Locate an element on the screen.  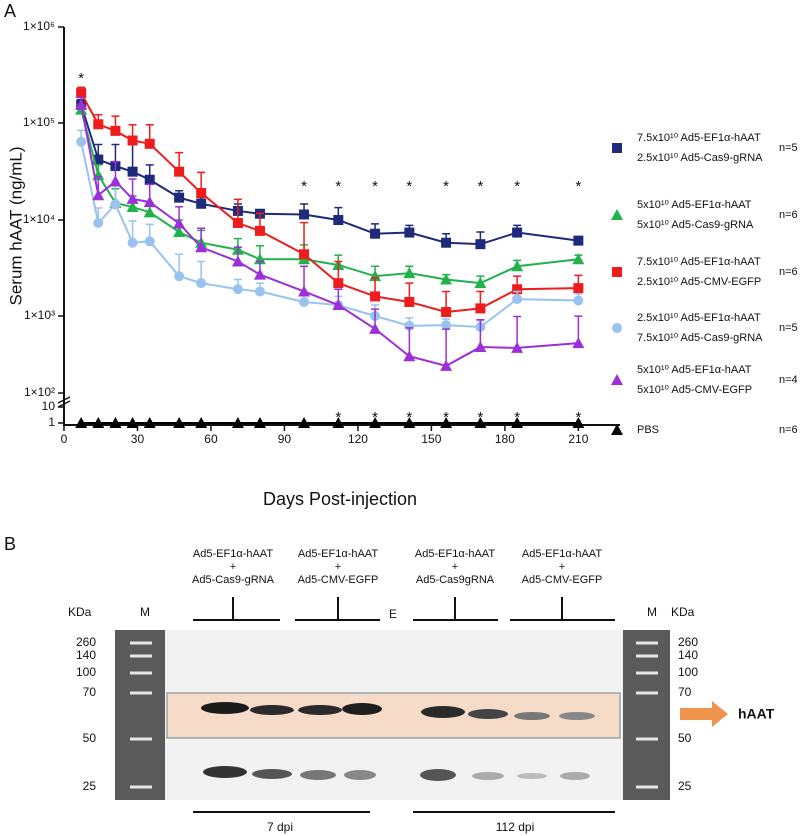
lane-label: E is located at coordinates (393, 614).